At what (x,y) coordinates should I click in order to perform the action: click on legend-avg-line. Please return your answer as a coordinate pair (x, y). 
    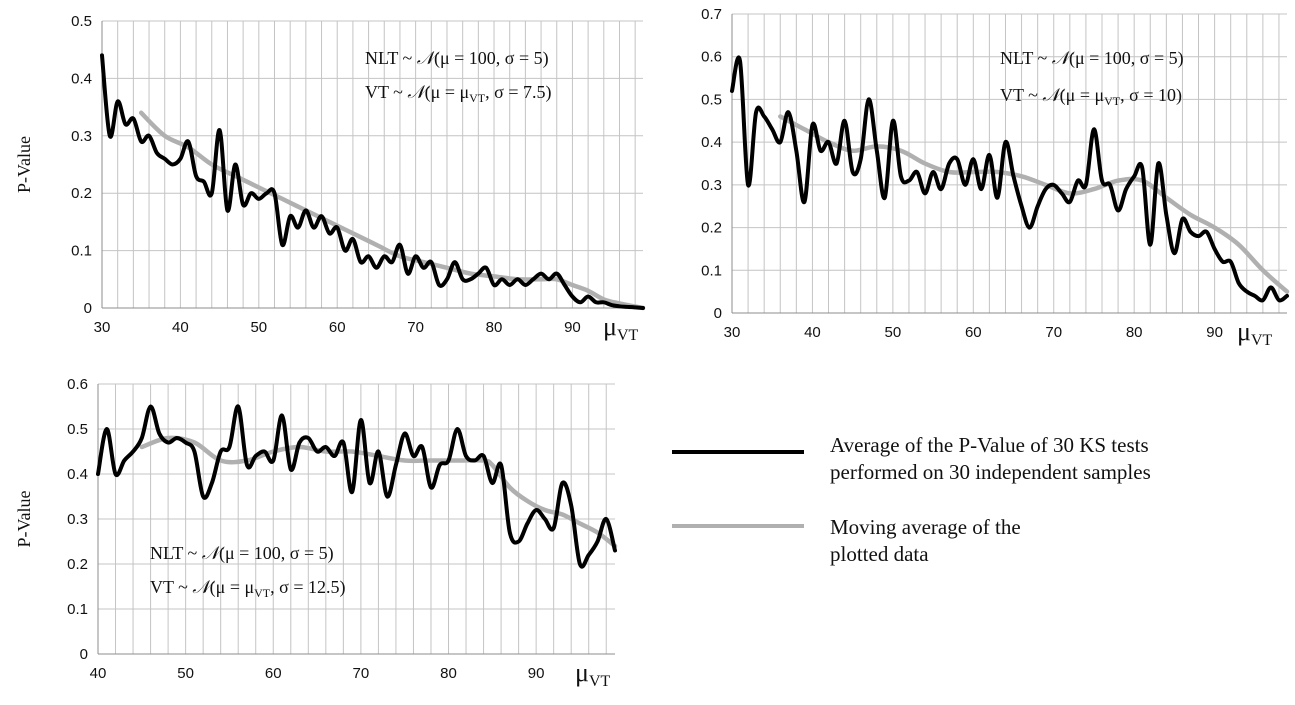
    Looking at the image, I should click on (738, 452).